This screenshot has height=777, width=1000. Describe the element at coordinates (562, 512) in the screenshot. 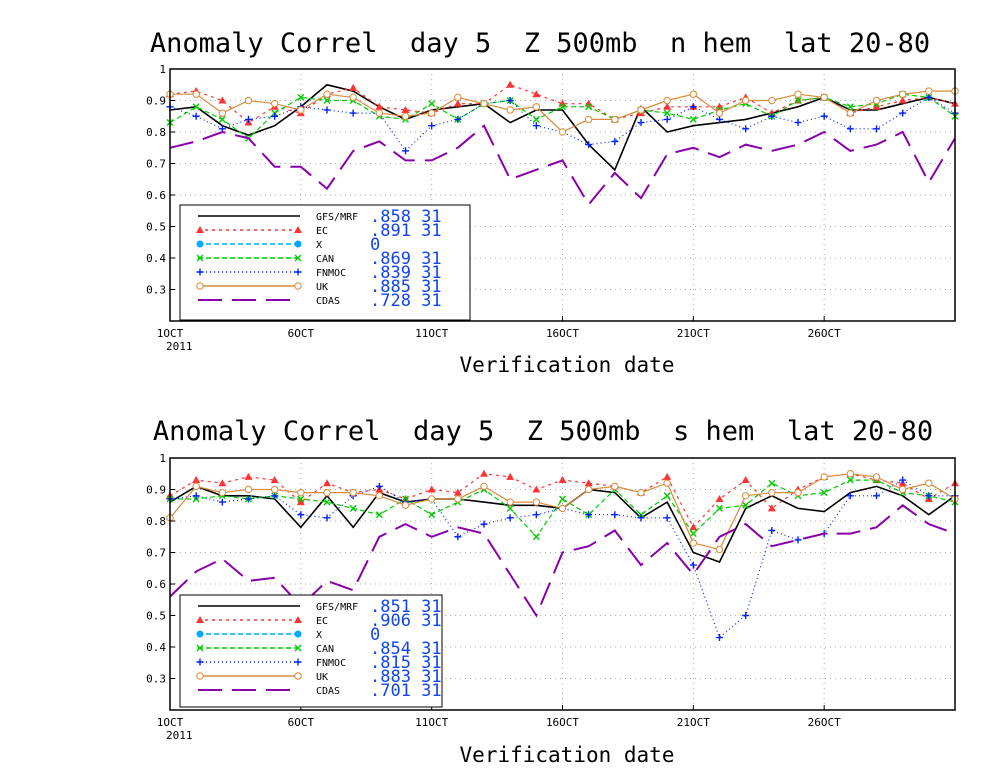

I see `series-uk` at that location.